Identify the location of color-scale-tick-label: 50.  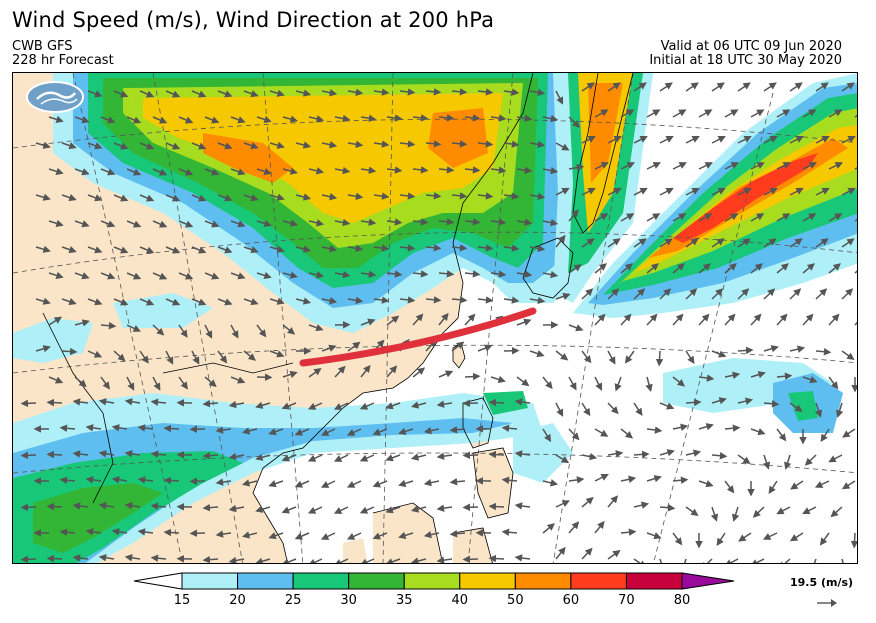
(515, 600).